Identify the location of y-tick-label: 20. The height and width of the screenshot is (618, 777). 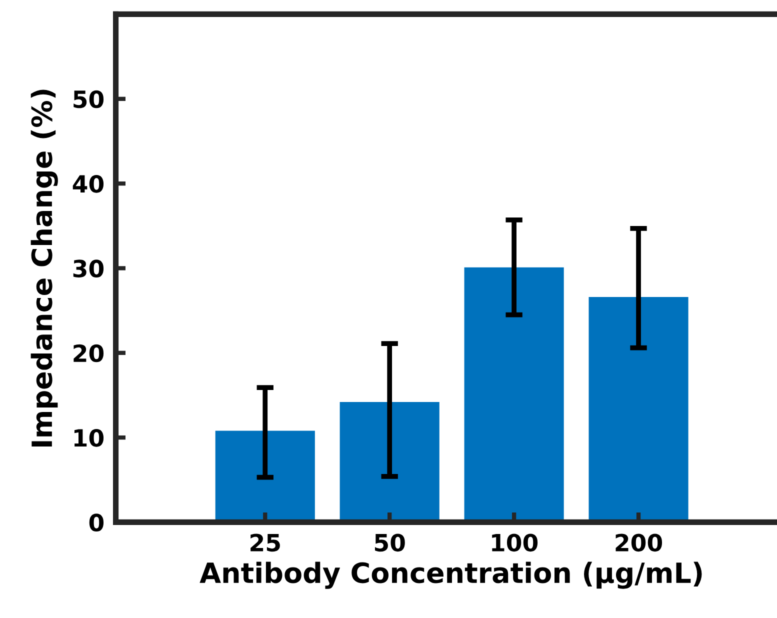
(89, 353).